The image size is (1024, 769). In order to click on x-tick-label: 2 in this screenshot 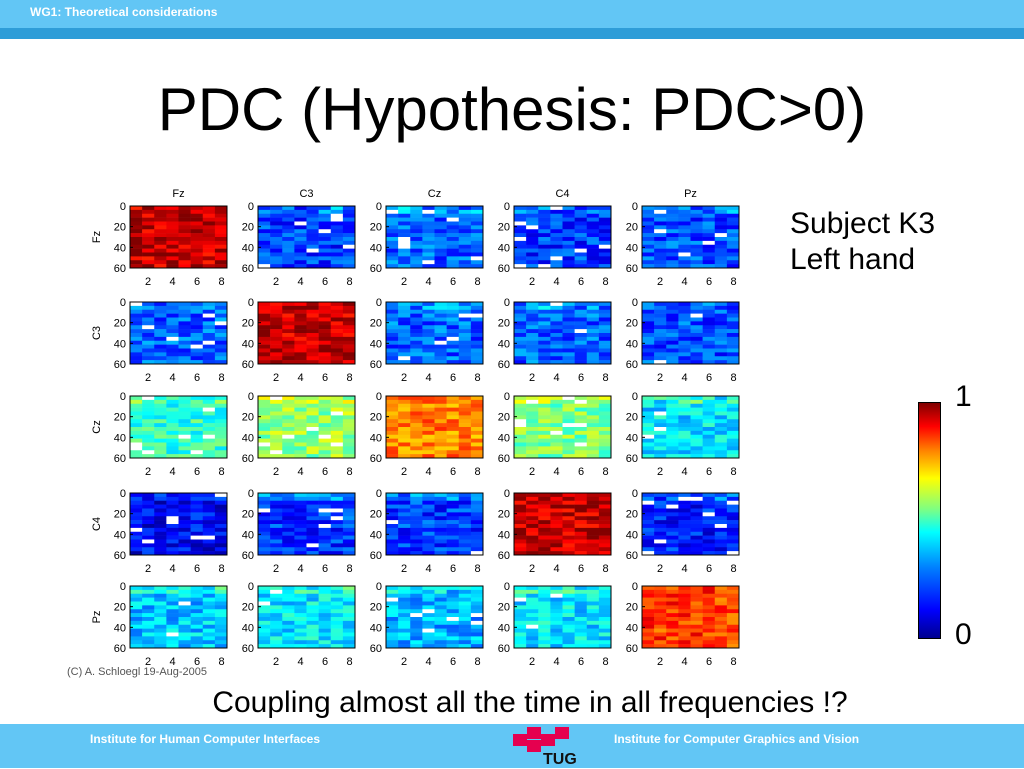, I will do `click(532, 378)`.